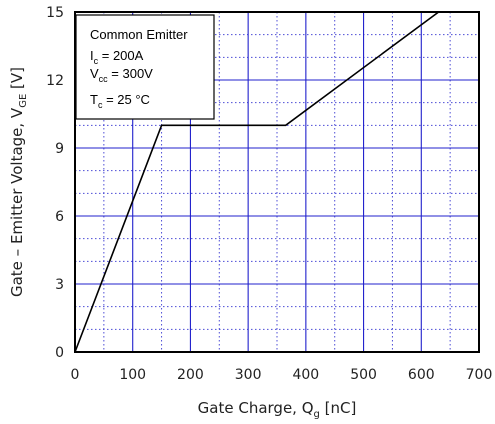  What do you see at coordinates (59, 353) in the screenshot?
I see `y-tick-label-0: 0` at bounding box center [59, 353].